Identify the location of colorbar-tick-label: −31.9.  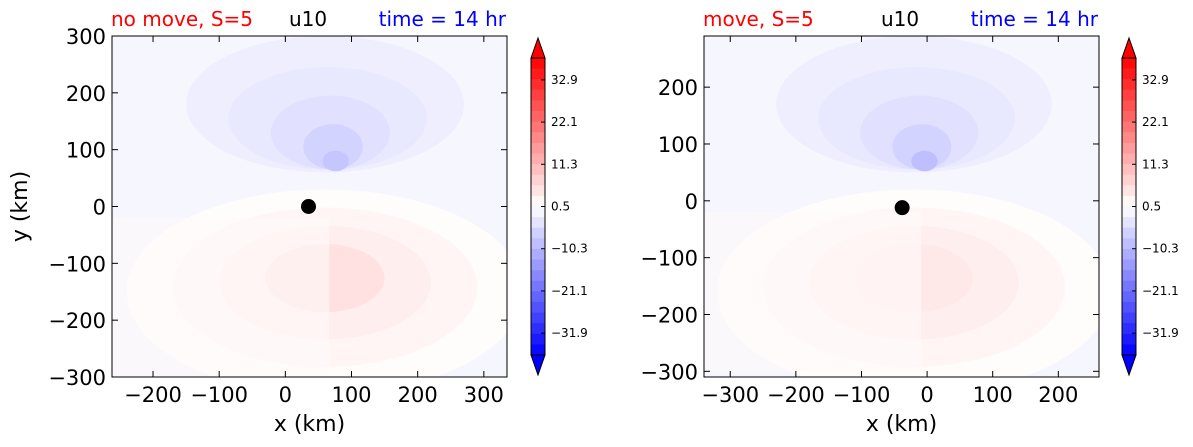
(1160, 333).